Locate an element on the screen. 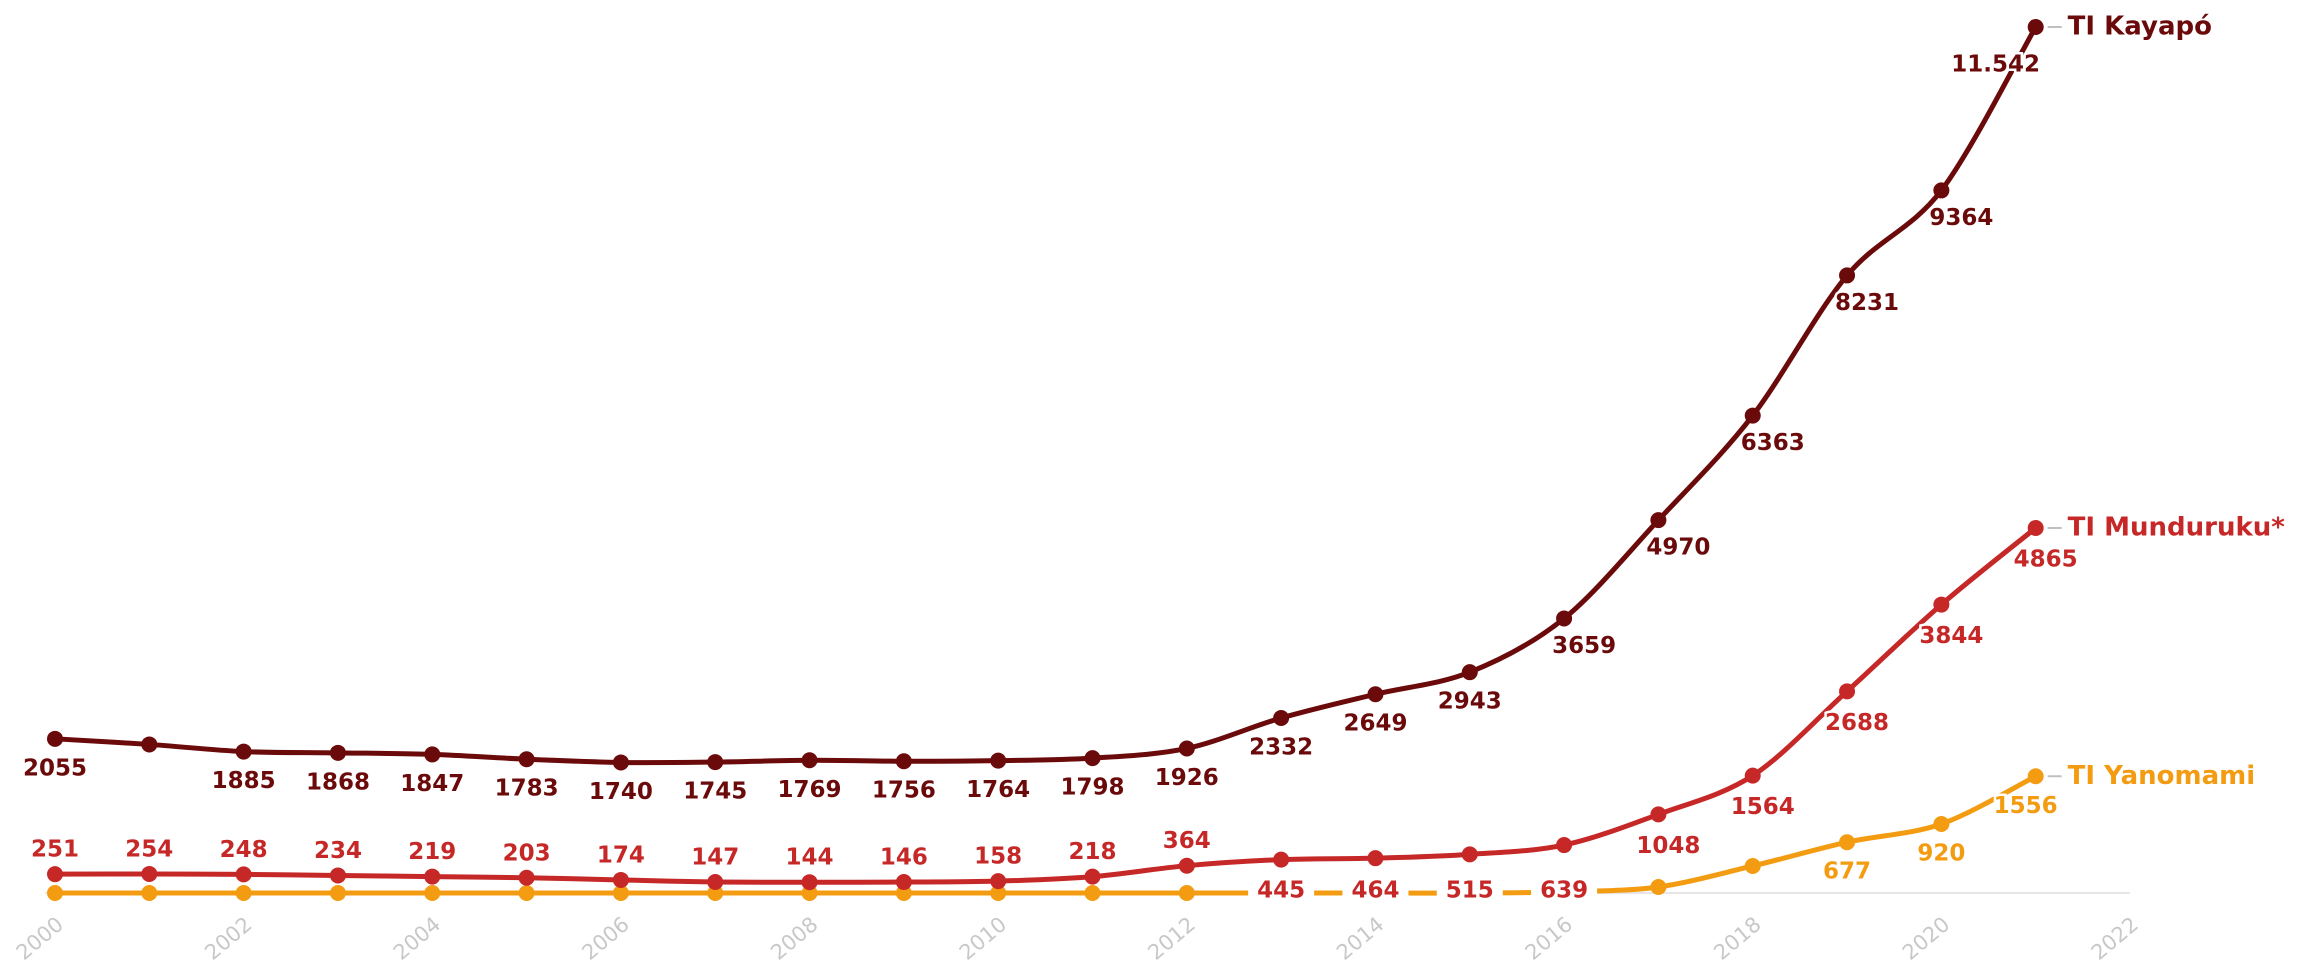 Image resolution: width=2306 pixels, height=970 pixels. data-label: 219 is located at coordinates (432, 852).